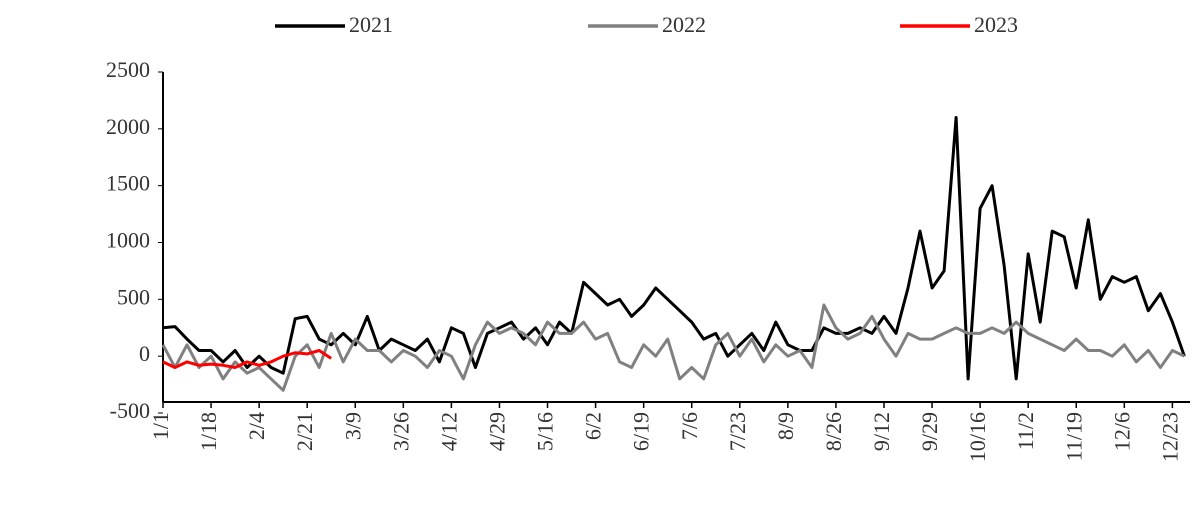  Describe the element at coordinates (497, 431) in the screenshot. I see `x-tick-label: 4/29` at that location.